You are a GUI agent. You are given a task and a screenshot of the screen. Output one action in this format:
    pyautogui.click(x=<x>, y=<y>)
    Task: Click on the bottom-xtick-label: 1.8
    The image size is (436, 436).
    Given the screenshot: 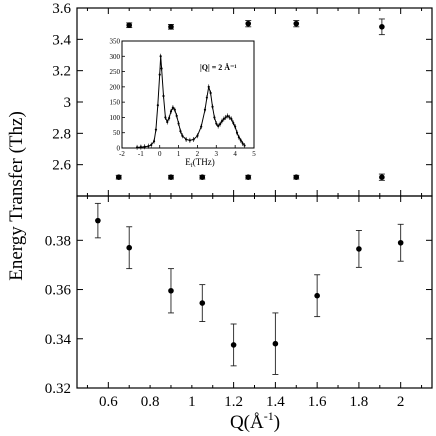 What is the action you would take?
    pyautogui.click(x=359, y=402)
    